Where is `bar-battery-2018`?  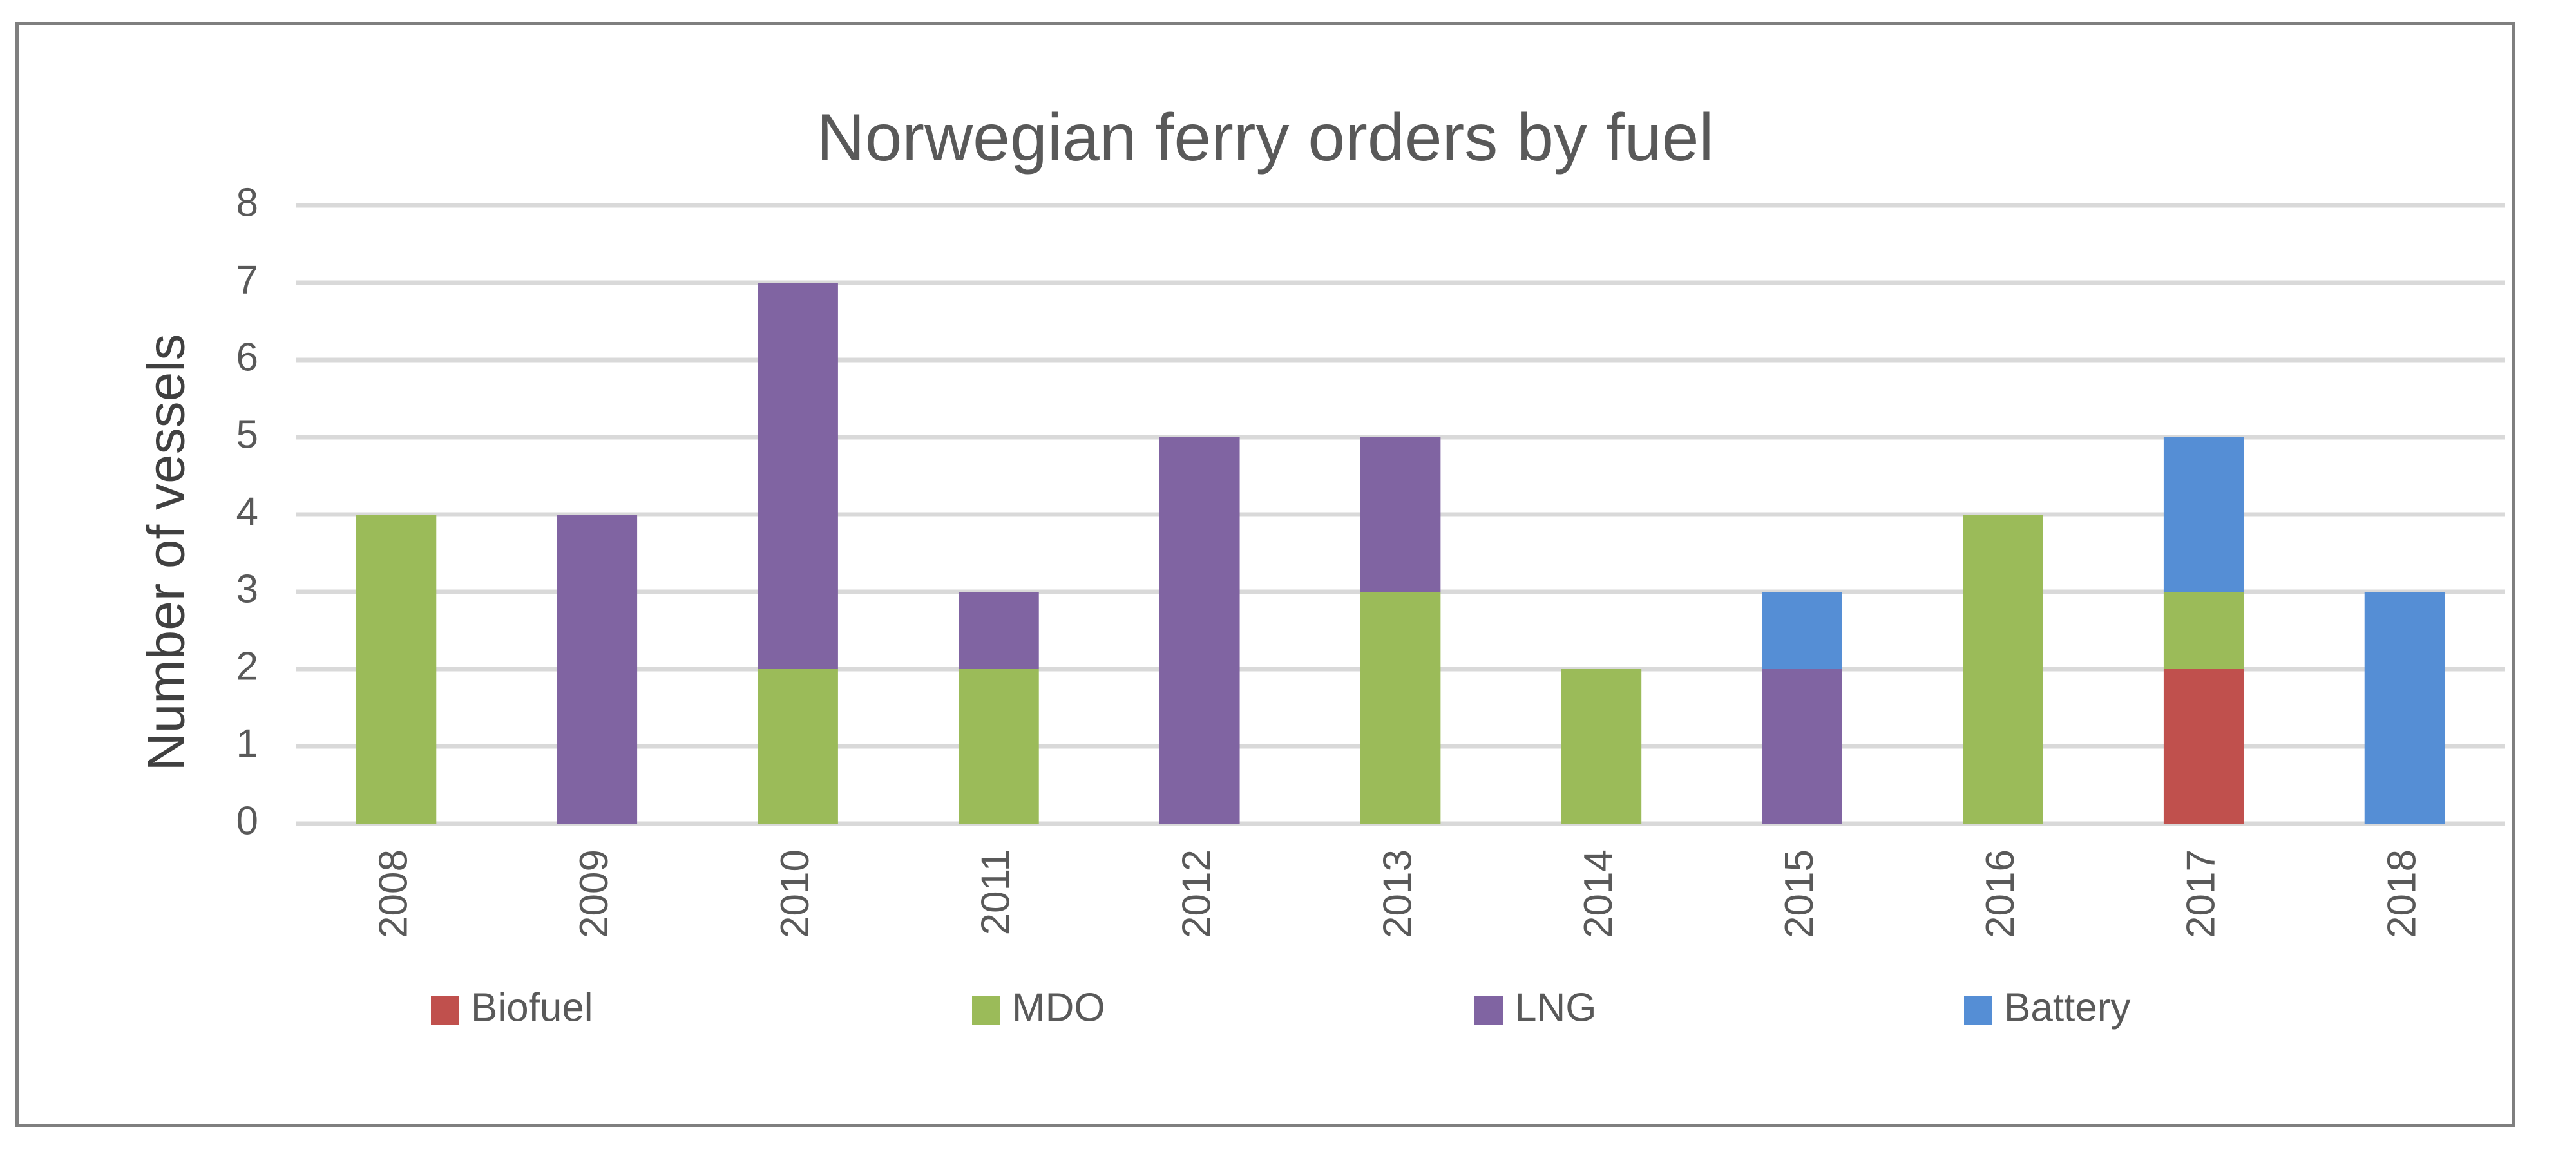 bar-battery-2018 is located at coordinates (2404, 708).